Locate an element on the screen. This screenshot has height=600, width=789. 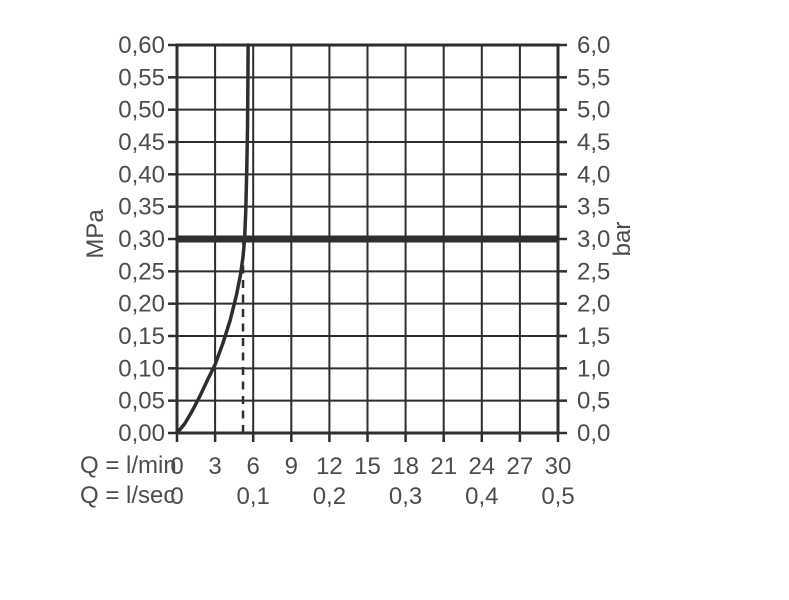
y-tick-label-bar: 5,5 is located at coordinates (593, 77).